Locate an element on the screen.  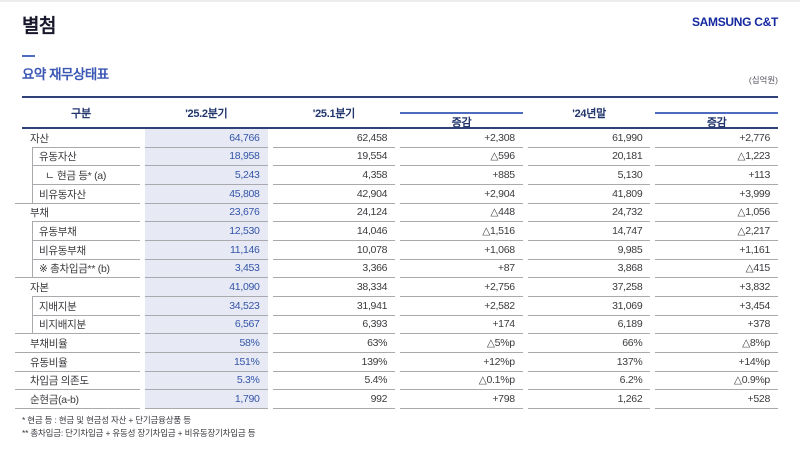
row-value-end-2024: 3,868 is located at coordinates (589, 269).